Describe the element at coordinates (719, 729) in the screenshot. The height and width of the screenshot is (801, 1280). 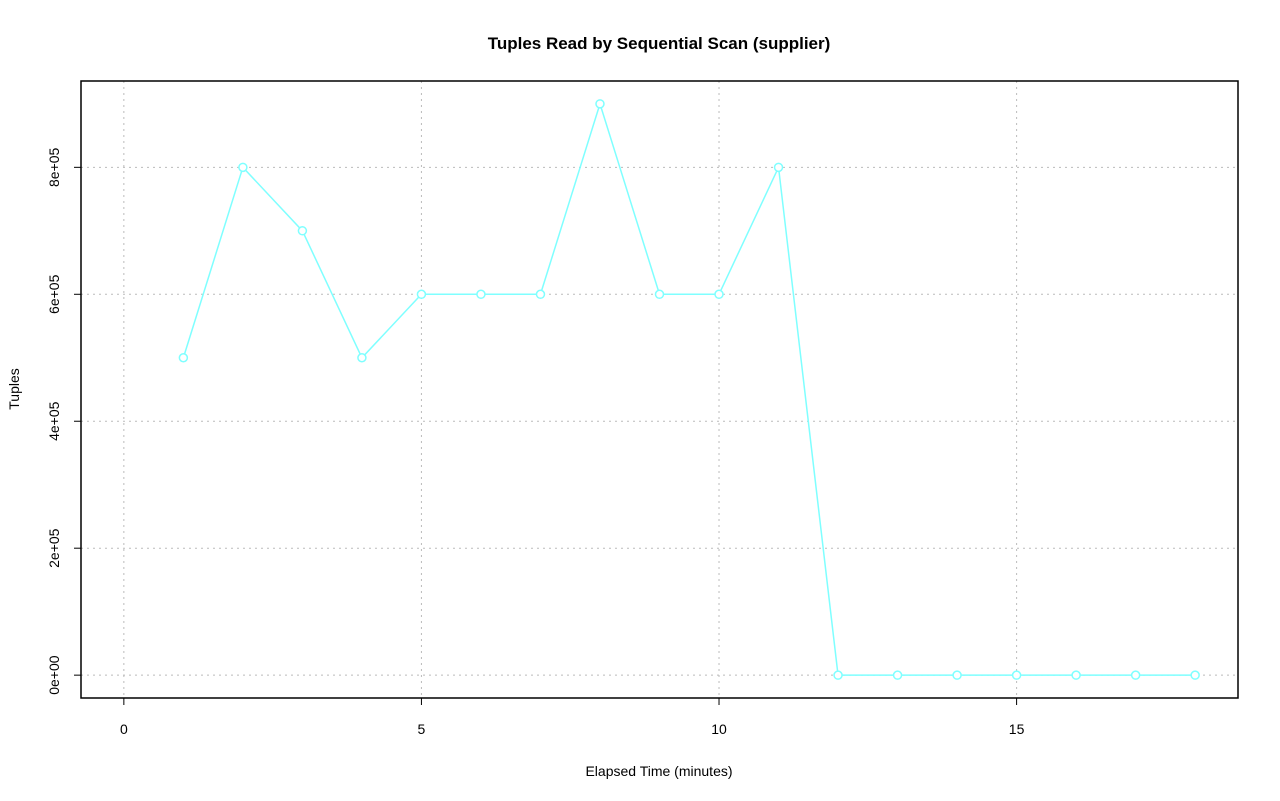
I see `x-tick-label: 10` at that location.